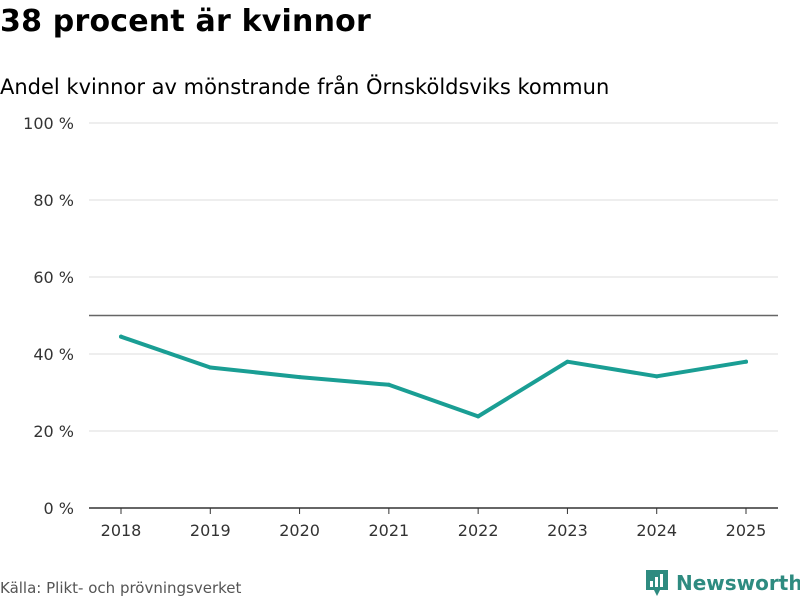 The image size is (800, 600). Describe the element at coordinates (657, 583) in the screenshot. I see `newsworthy-logo-icon` at that location.